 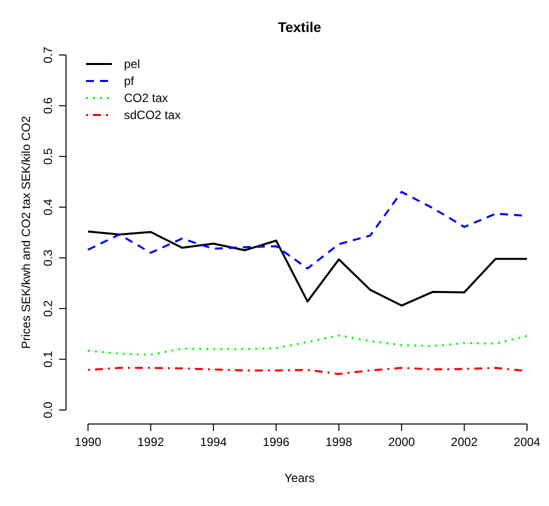 What do you see at coordinates (339, 442) in the screenshot?
I see `x-tick-label: 1998` at bounding box center [339, 442].